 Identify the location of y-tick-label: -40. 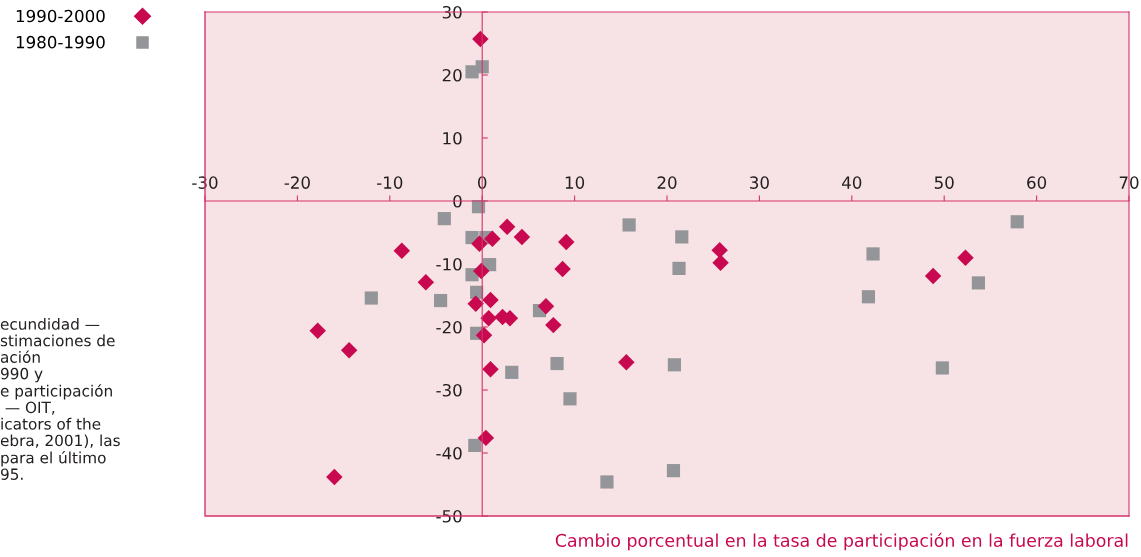
(449, 453).